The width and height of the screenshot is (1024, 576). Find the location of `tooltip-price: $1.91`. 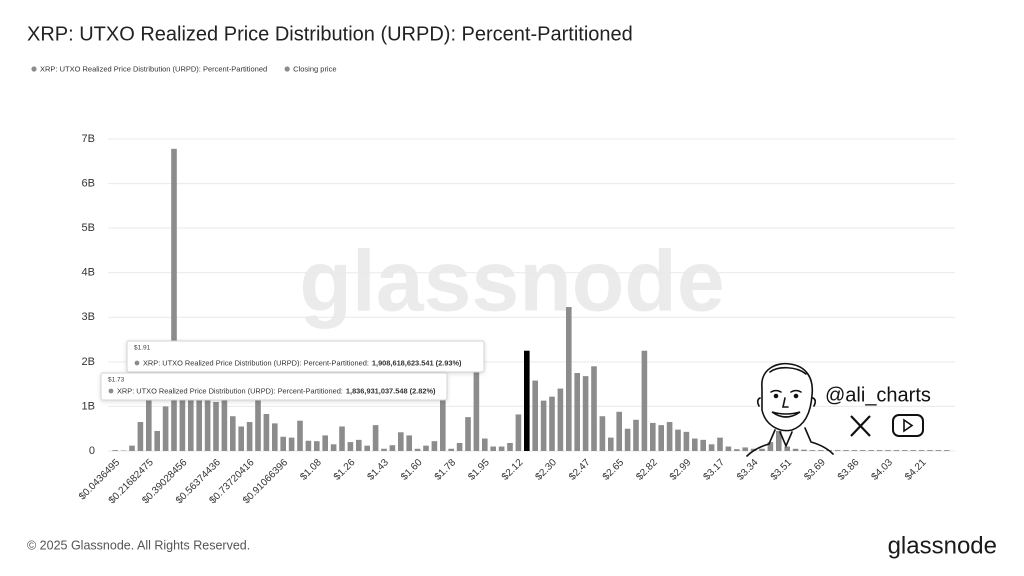

tooltip-price: $1.91 is located at coordinates (142, 348).